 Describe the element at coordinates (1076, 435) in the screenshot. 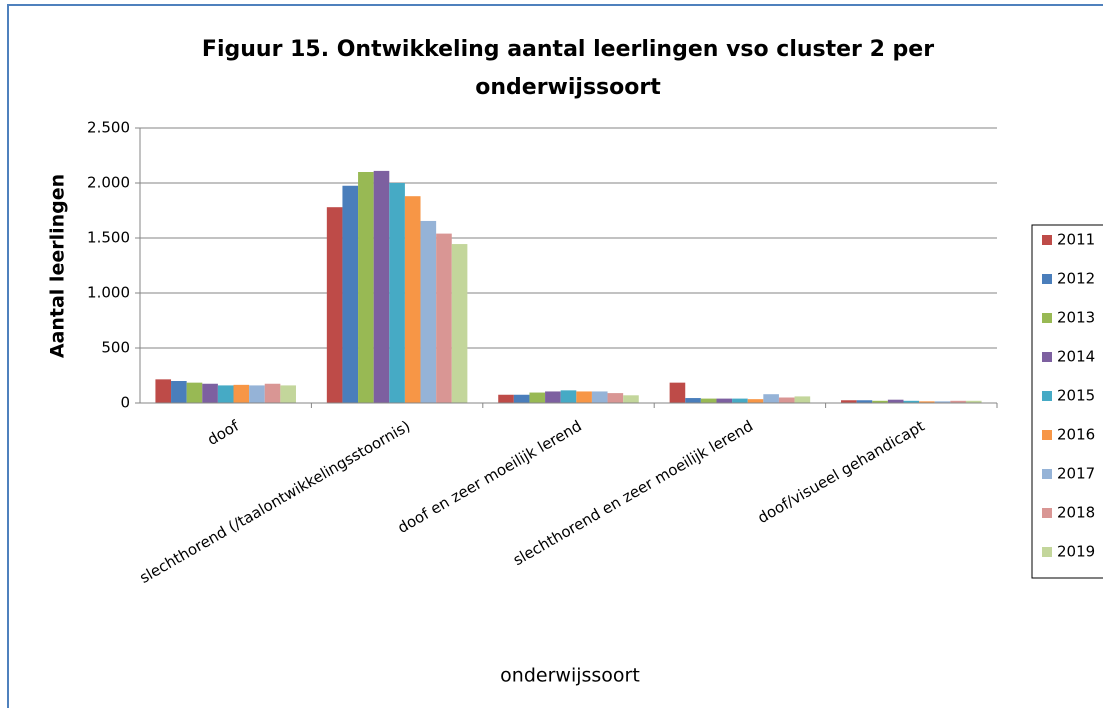

I see `legend-label: 2016` at that location.